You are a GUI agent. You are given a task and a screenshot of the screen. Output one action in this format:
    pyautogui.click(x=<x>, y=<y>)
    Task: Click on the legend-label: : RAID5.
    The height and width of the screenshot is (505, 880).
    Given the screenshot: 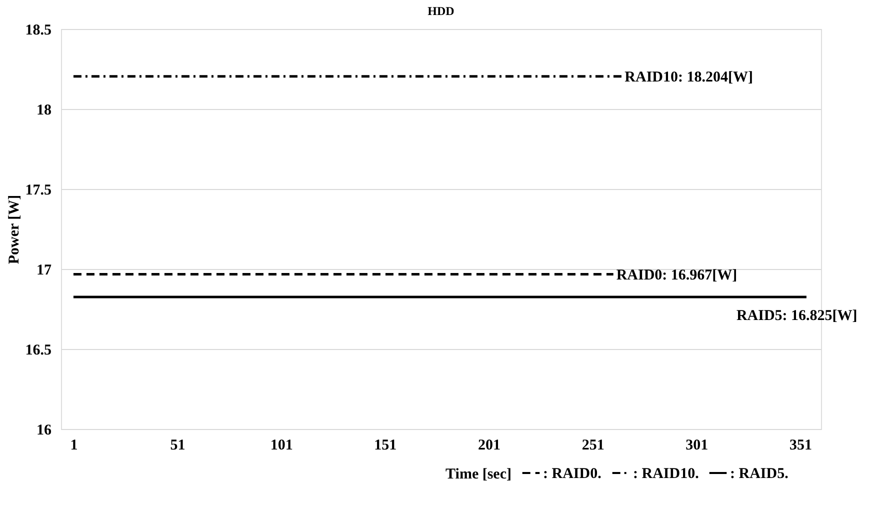 What is the action you would take?
    pyautogui.click(x=759, y=474)
    